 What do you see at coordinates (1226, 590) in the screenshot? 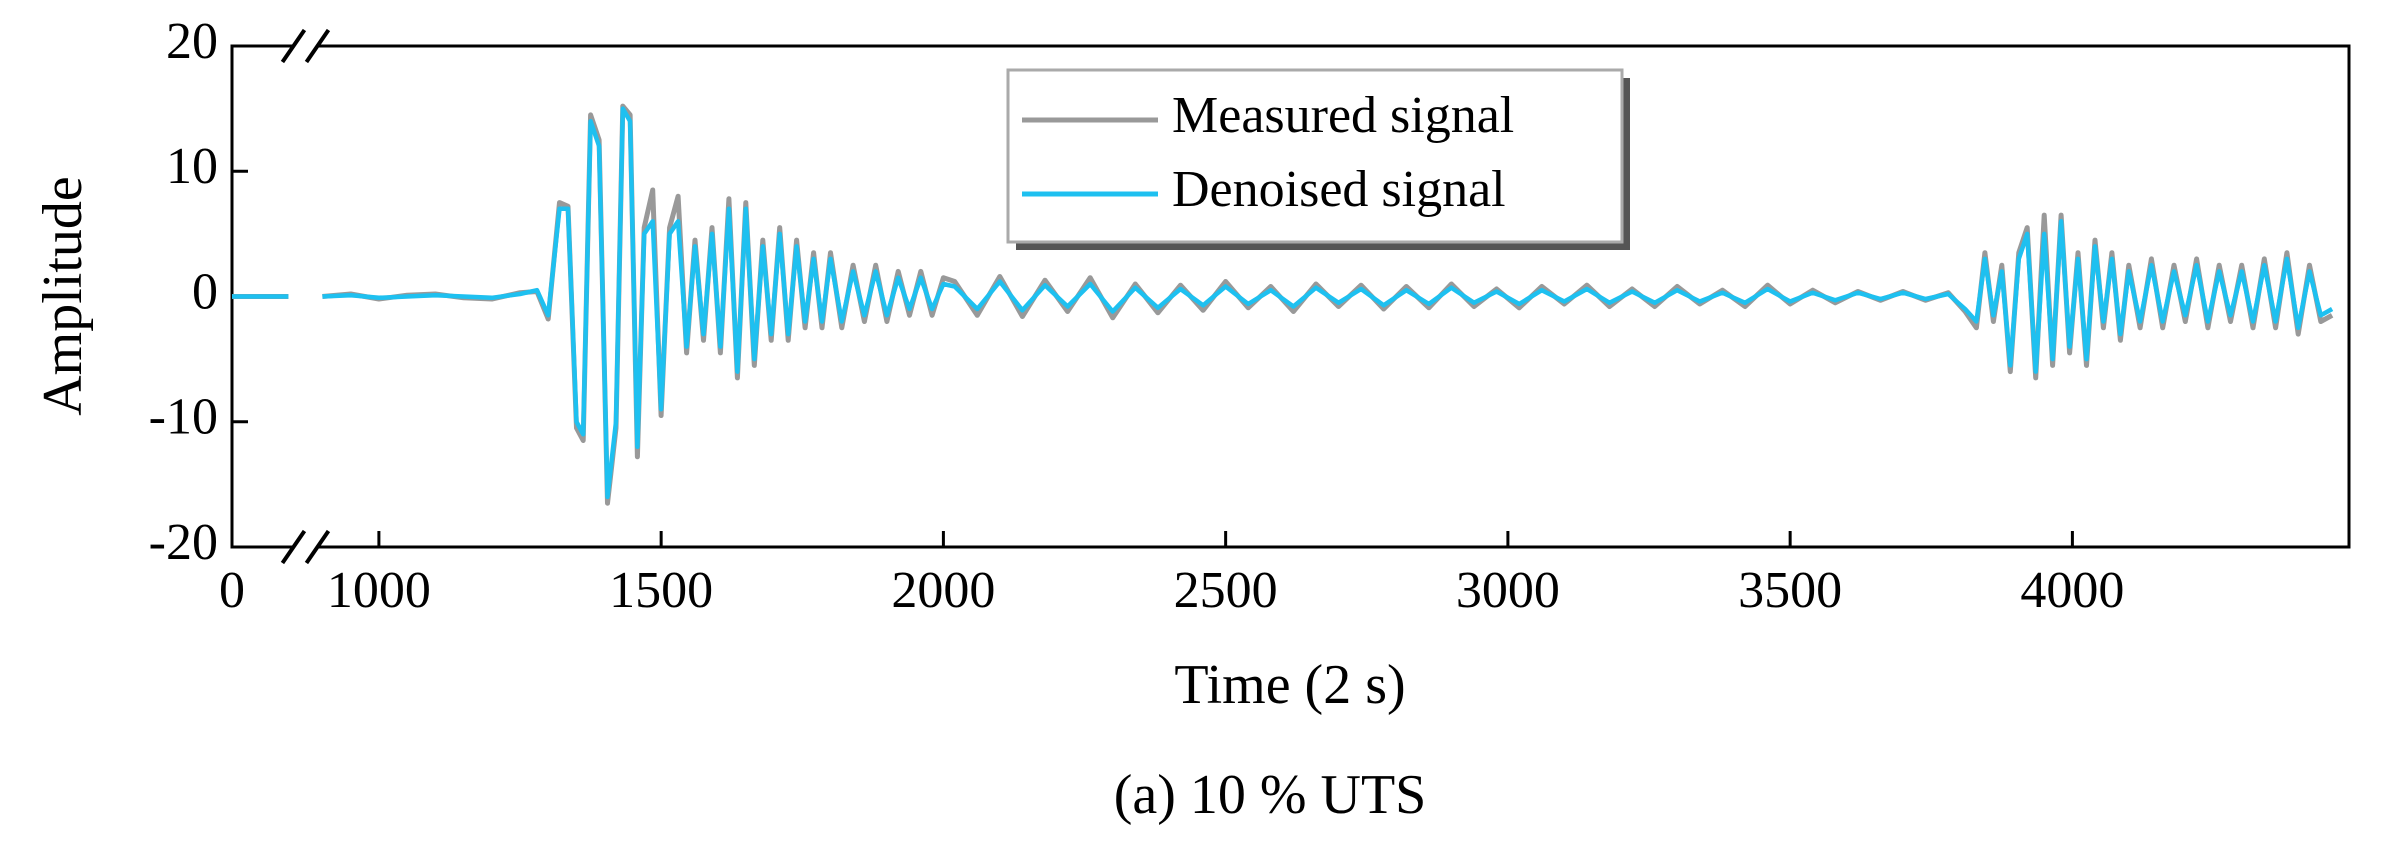
I see `x-tick-label: 2500` at bounding box center [1226, 590].